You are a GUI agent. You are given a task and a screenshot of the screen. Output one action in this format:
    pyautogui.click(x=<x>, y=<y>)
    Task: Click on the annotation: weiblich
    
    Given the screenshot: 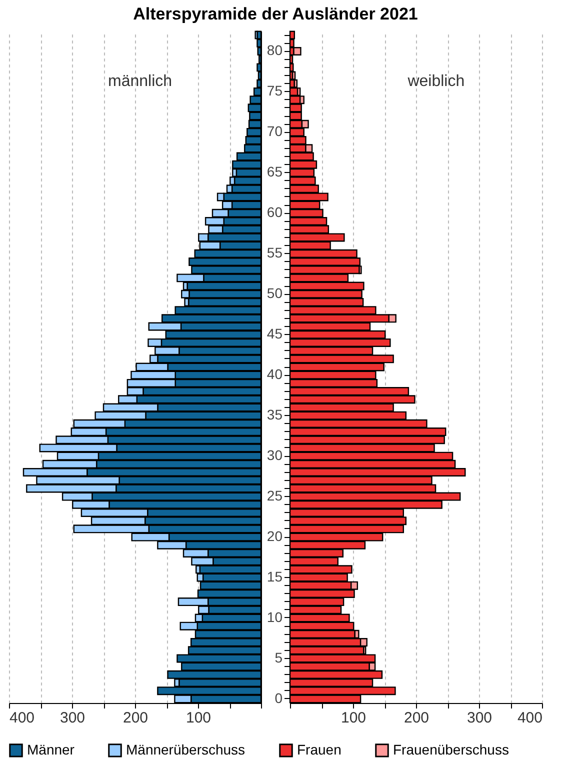 What is the action you would take?
    pyautogui.click(x=435, y=81)
    